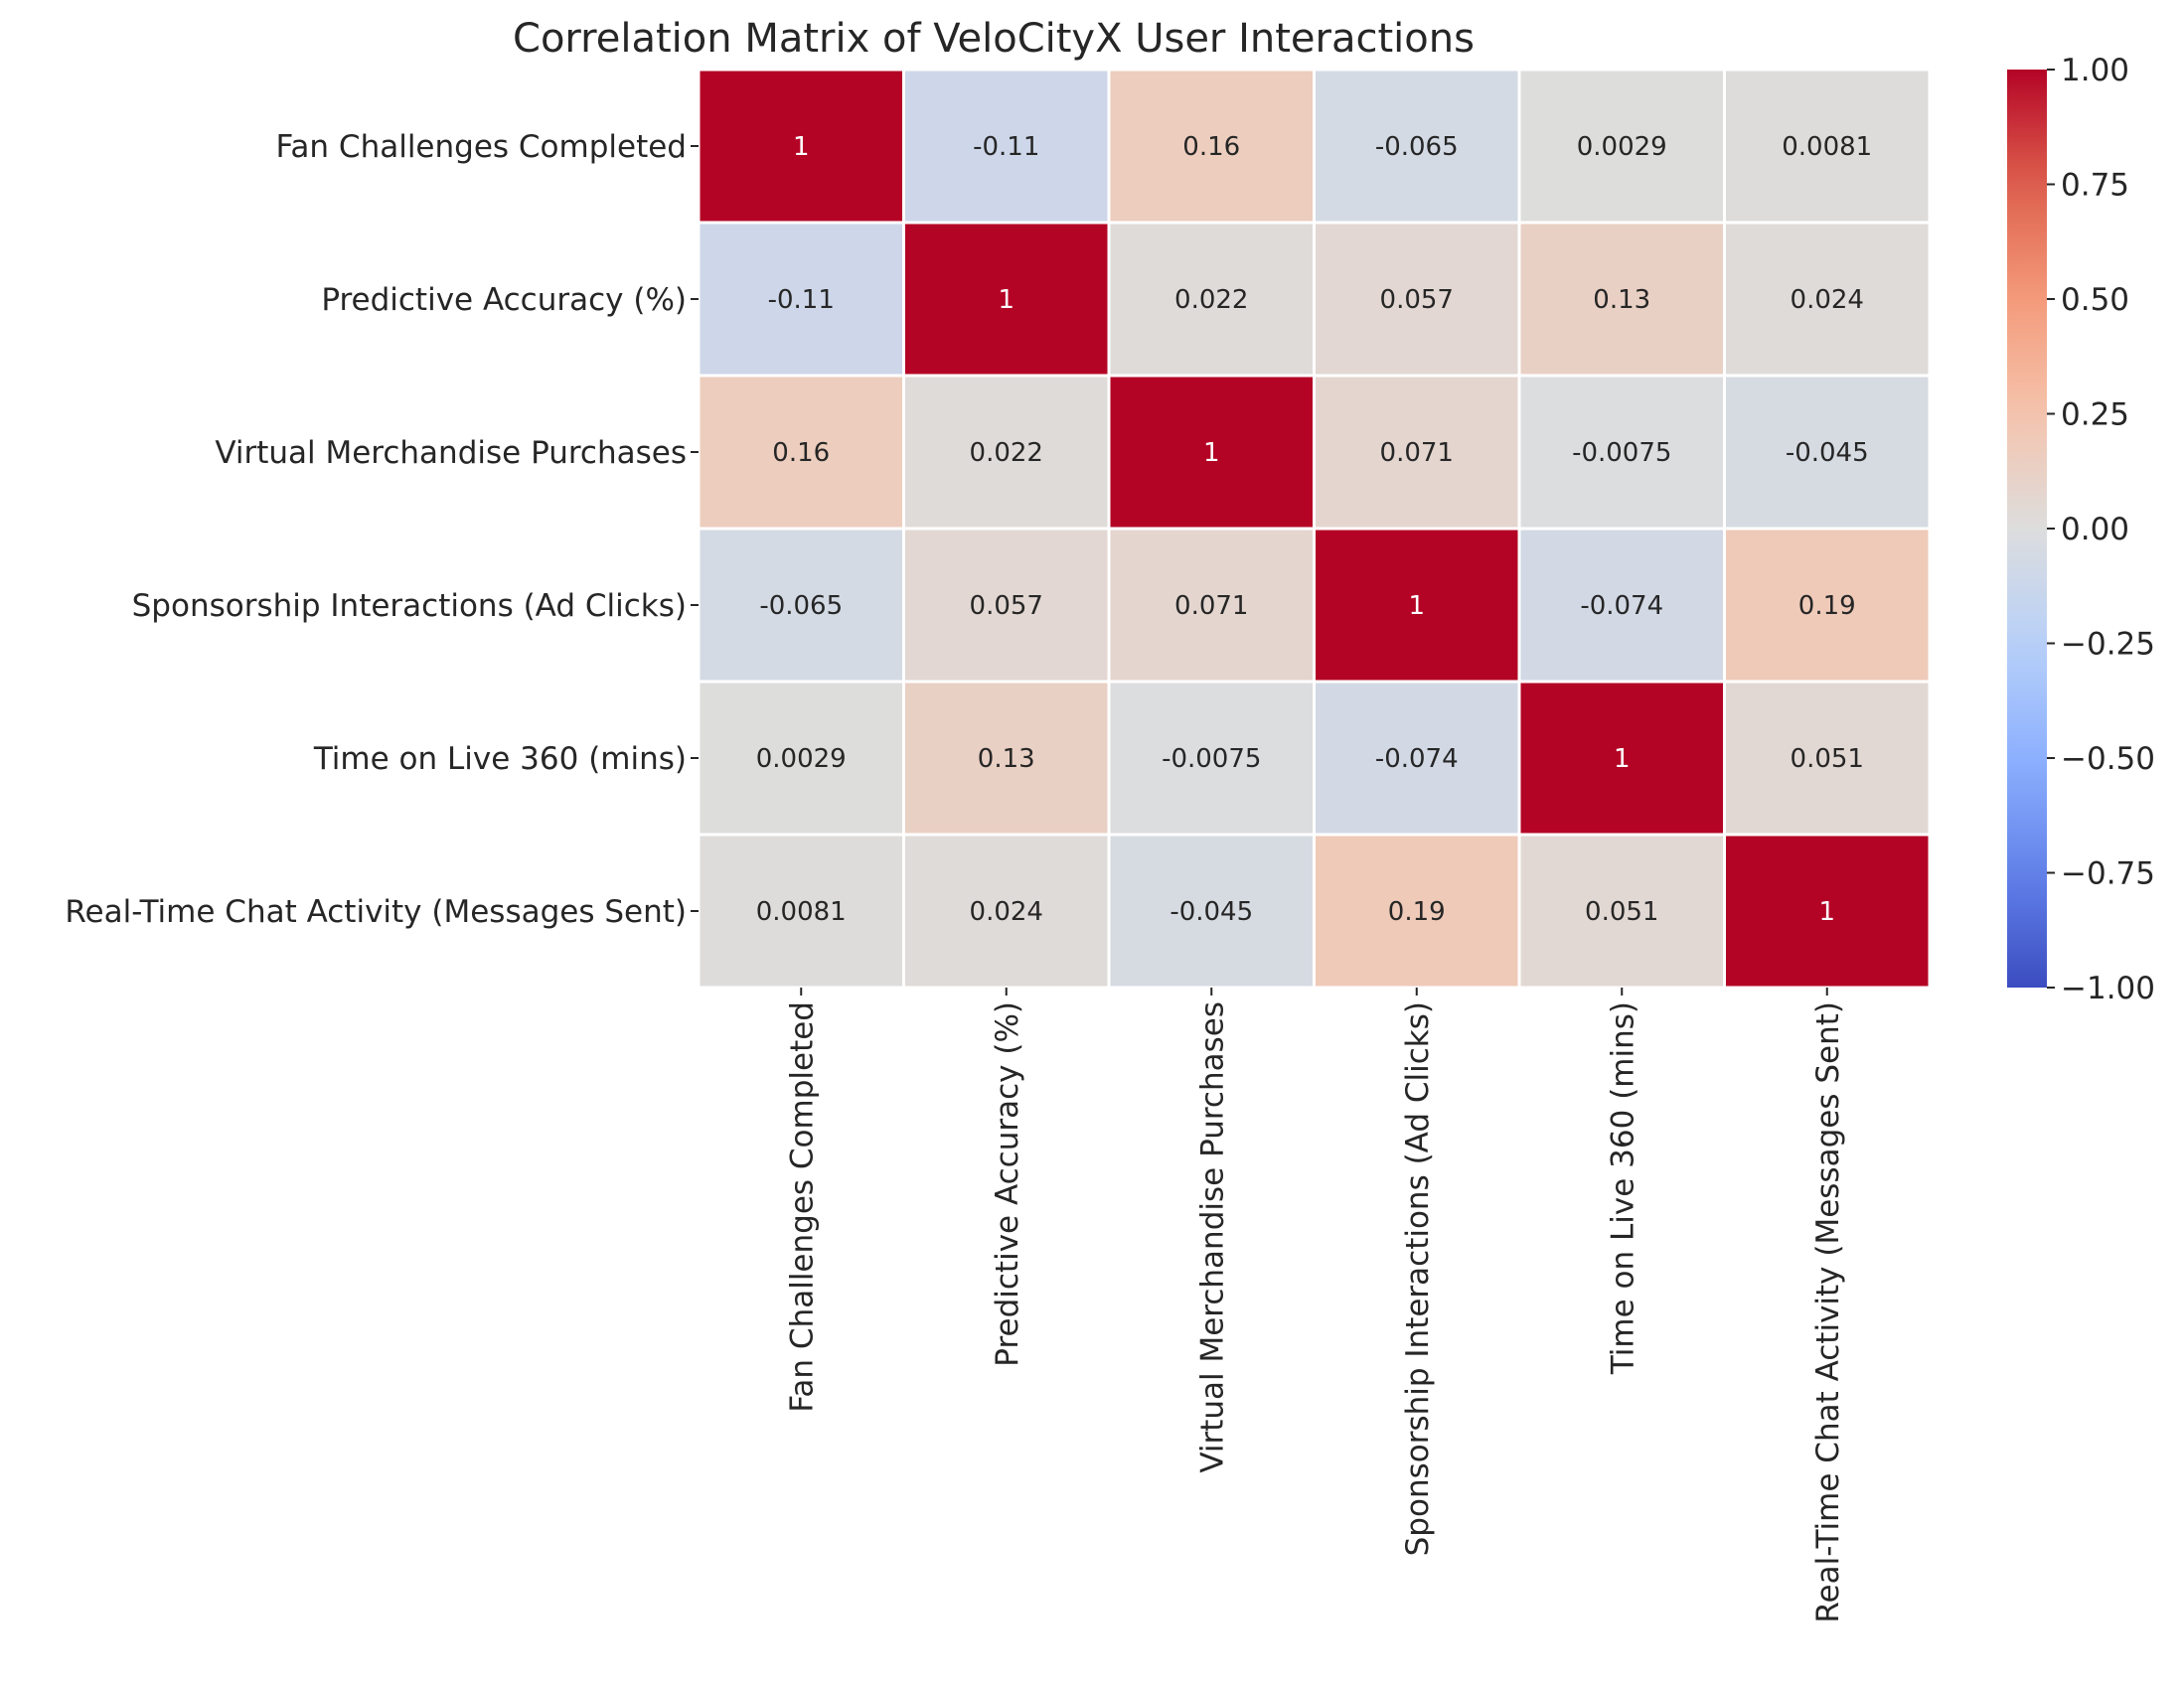 This screenshot has width=2184, height=1686. Describe the element at coordinates (2095, 70) in the screenshot. I see `colorbar-tick-label: 1.00` at that location.